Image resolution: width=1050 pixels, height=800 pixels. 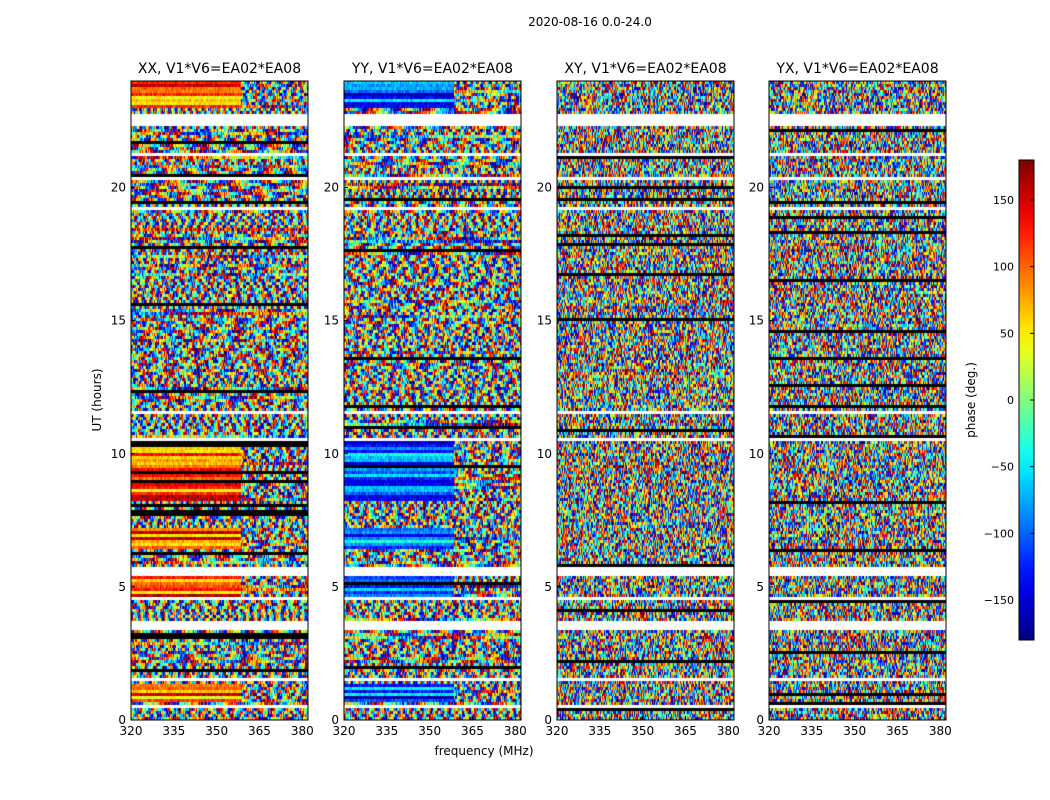 I want to click on panel-title: XX, V1*V6=EA02*EA08, so click(x=219, y=69).